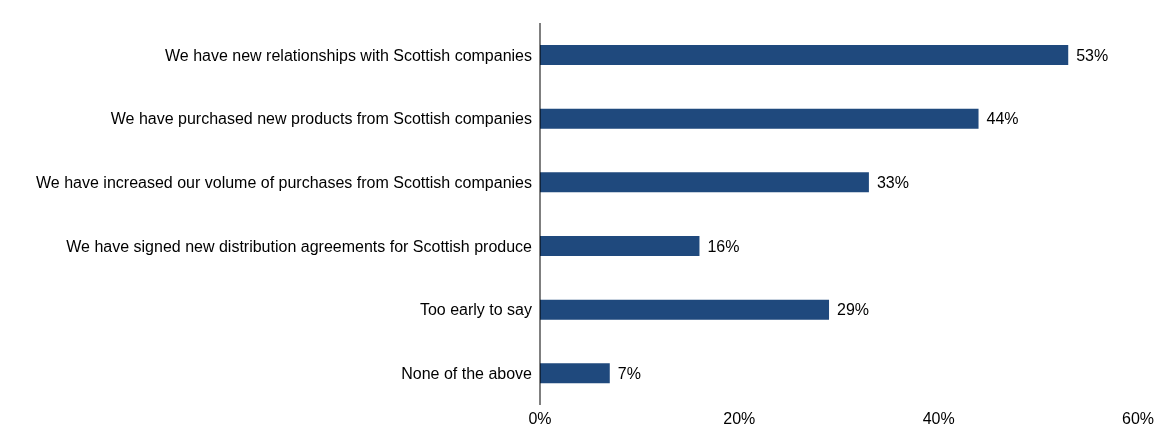 Image resolution: width=1173 pixels, height=443 pixels. Describe the element at coordinates (1138, 419) in the screenshot. I see `x-tick-label: 60%` at that location.